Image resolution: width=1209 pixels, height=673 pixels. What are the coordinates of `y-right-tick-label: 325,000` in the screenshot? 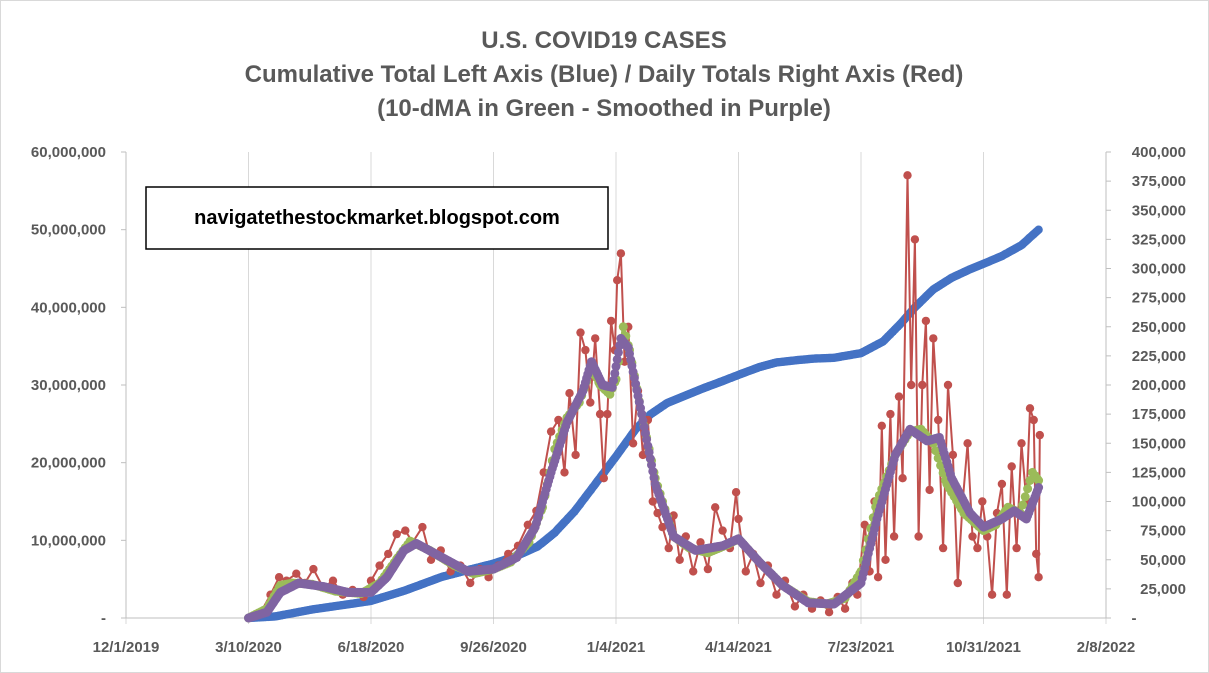 It's located at (1159, 239).